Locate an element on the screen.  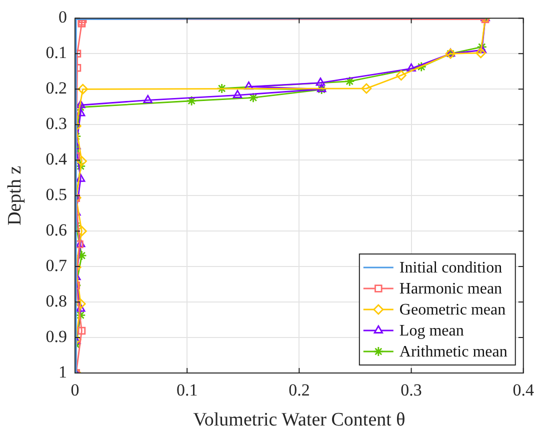
y-tick-label: 0.1 is located at coordinates (56, 52).